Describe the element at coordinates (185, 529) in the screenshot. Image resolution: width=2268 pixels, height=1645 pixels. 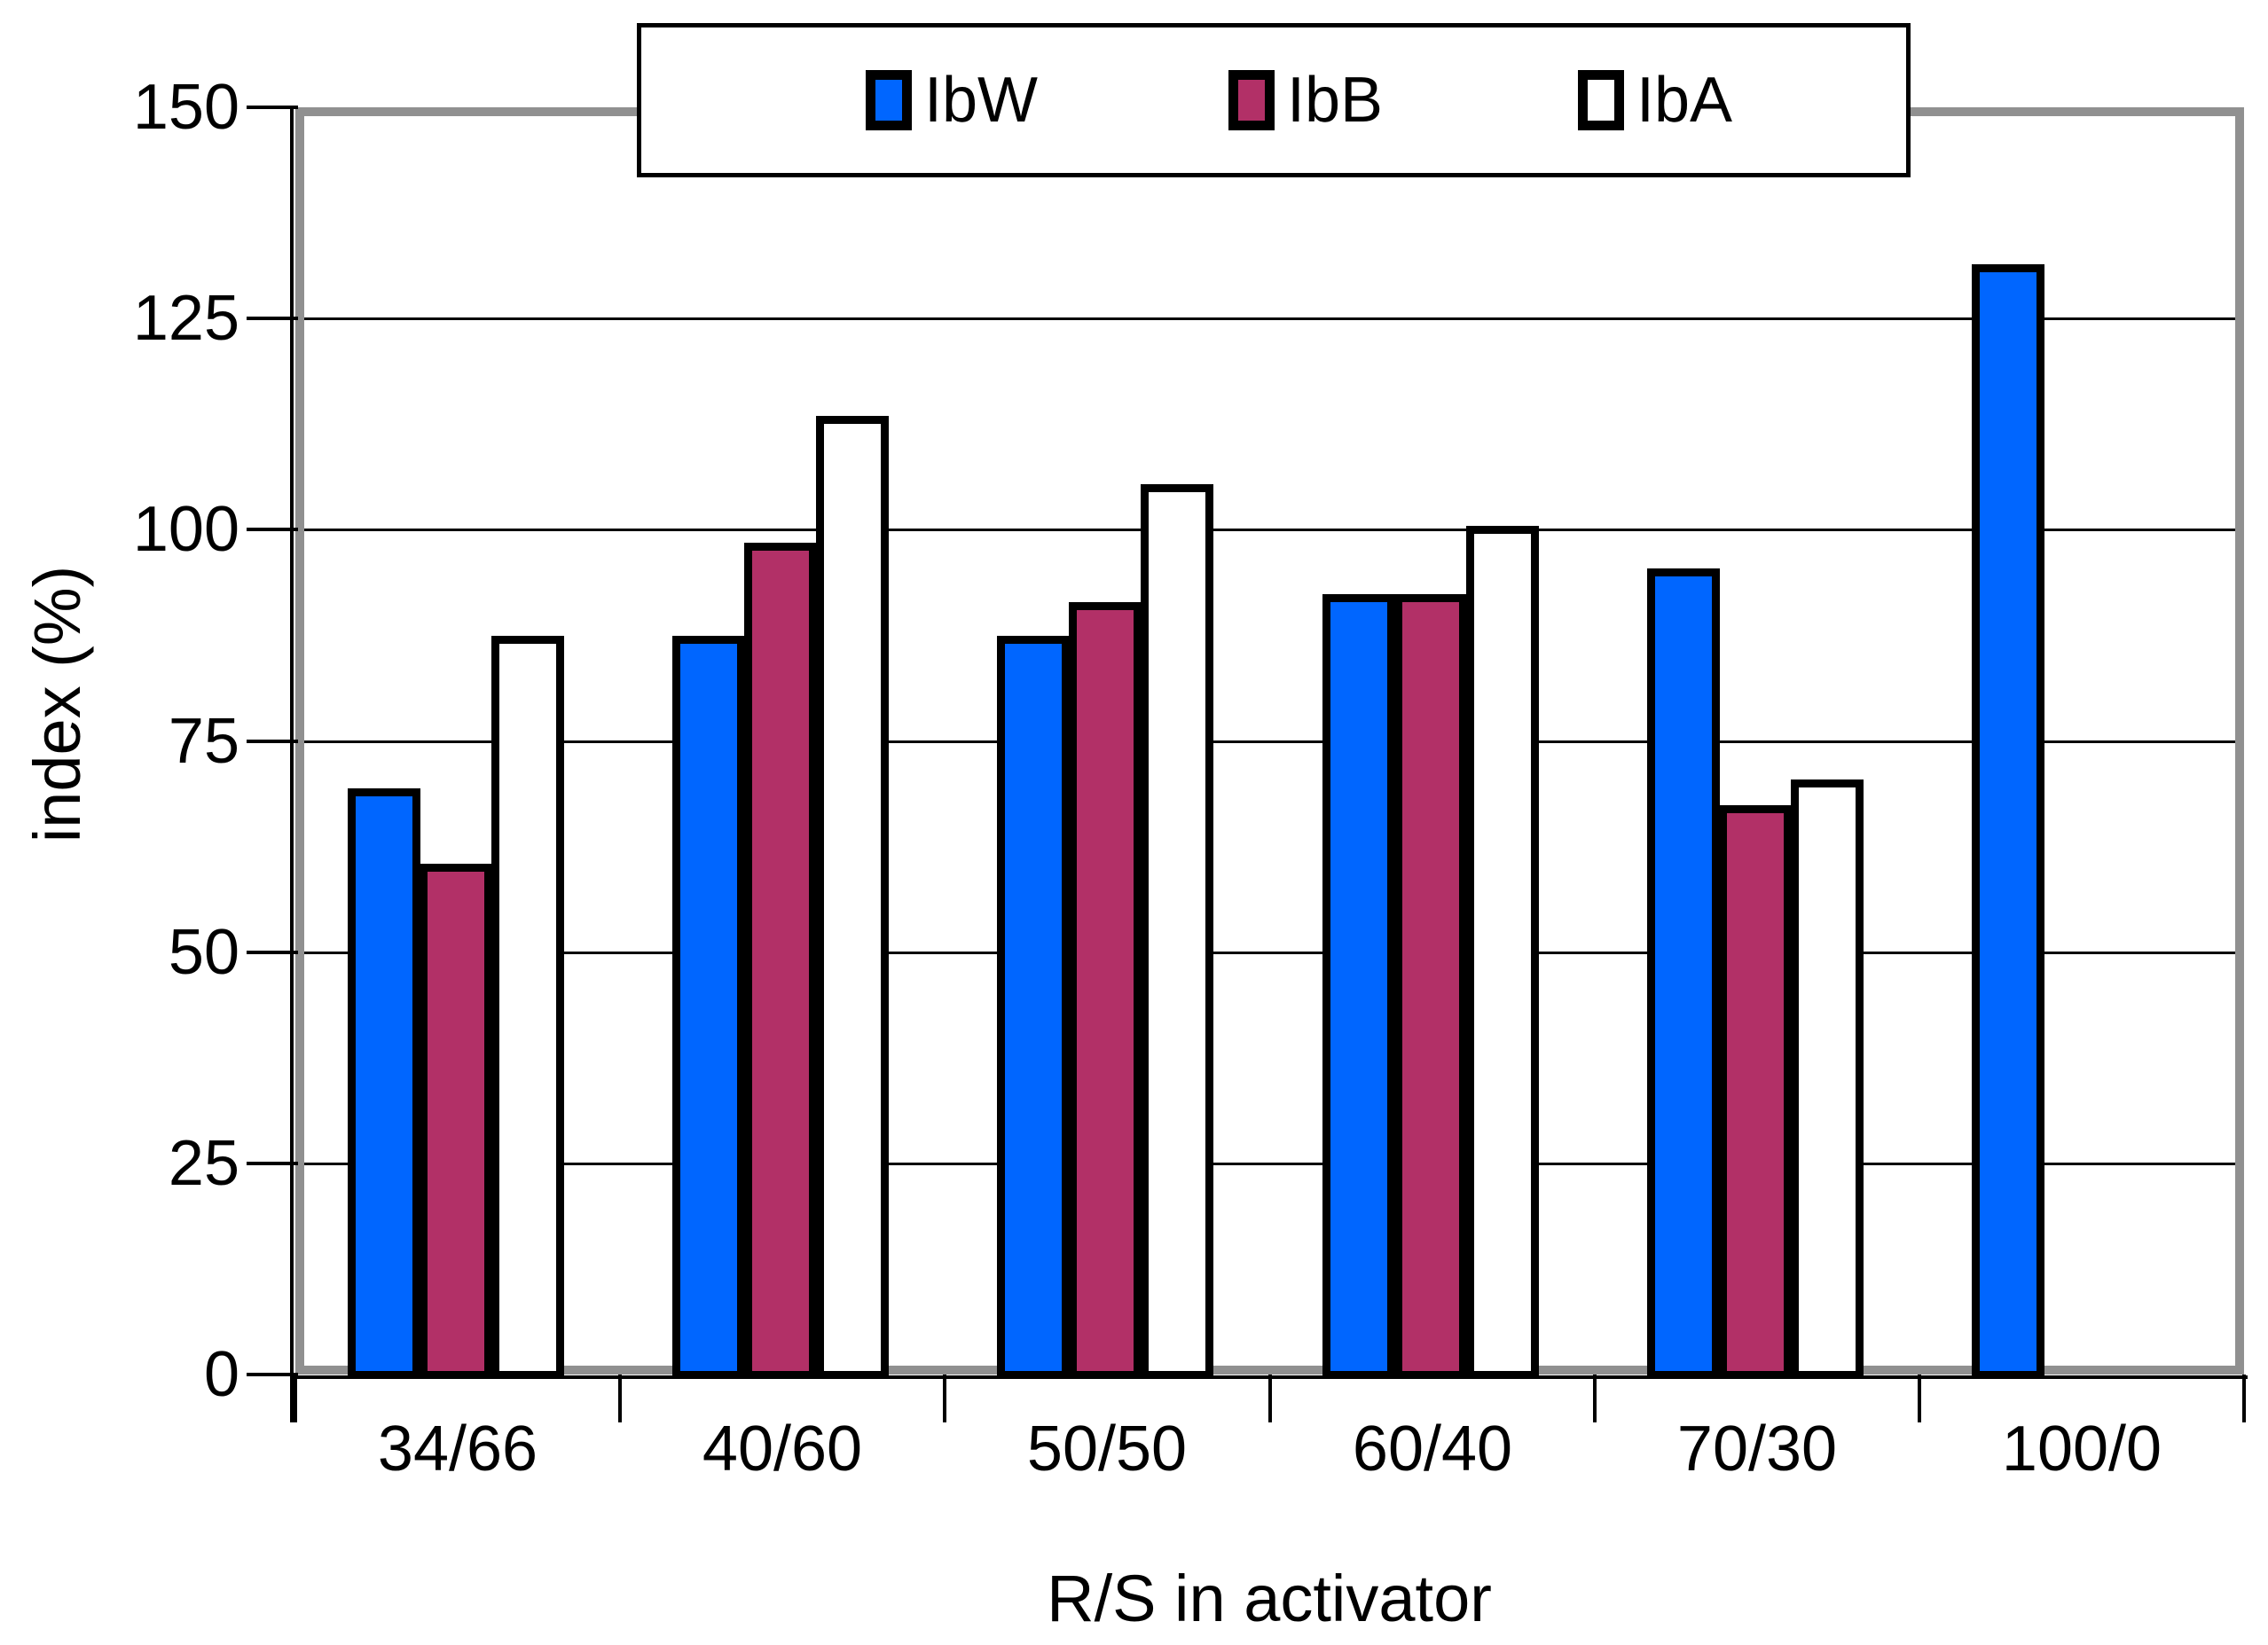
I see `y-tick-label: 100` at that location.